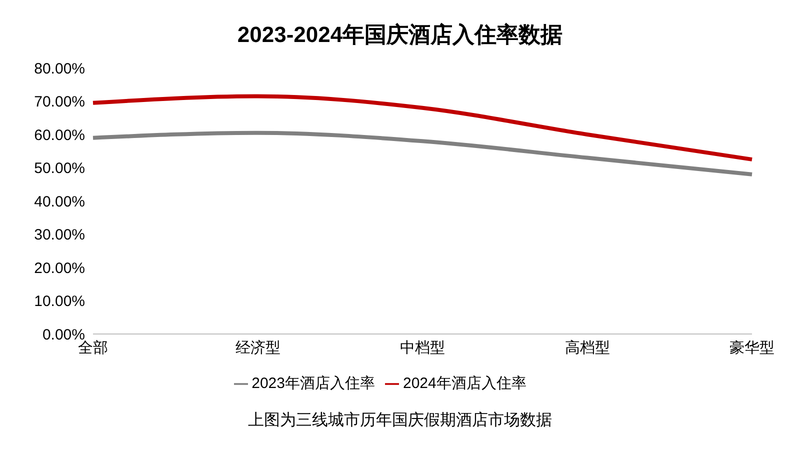 The image size is (800, 473). I want to click on y-tick-label: 40.00%, so click(59, 201).